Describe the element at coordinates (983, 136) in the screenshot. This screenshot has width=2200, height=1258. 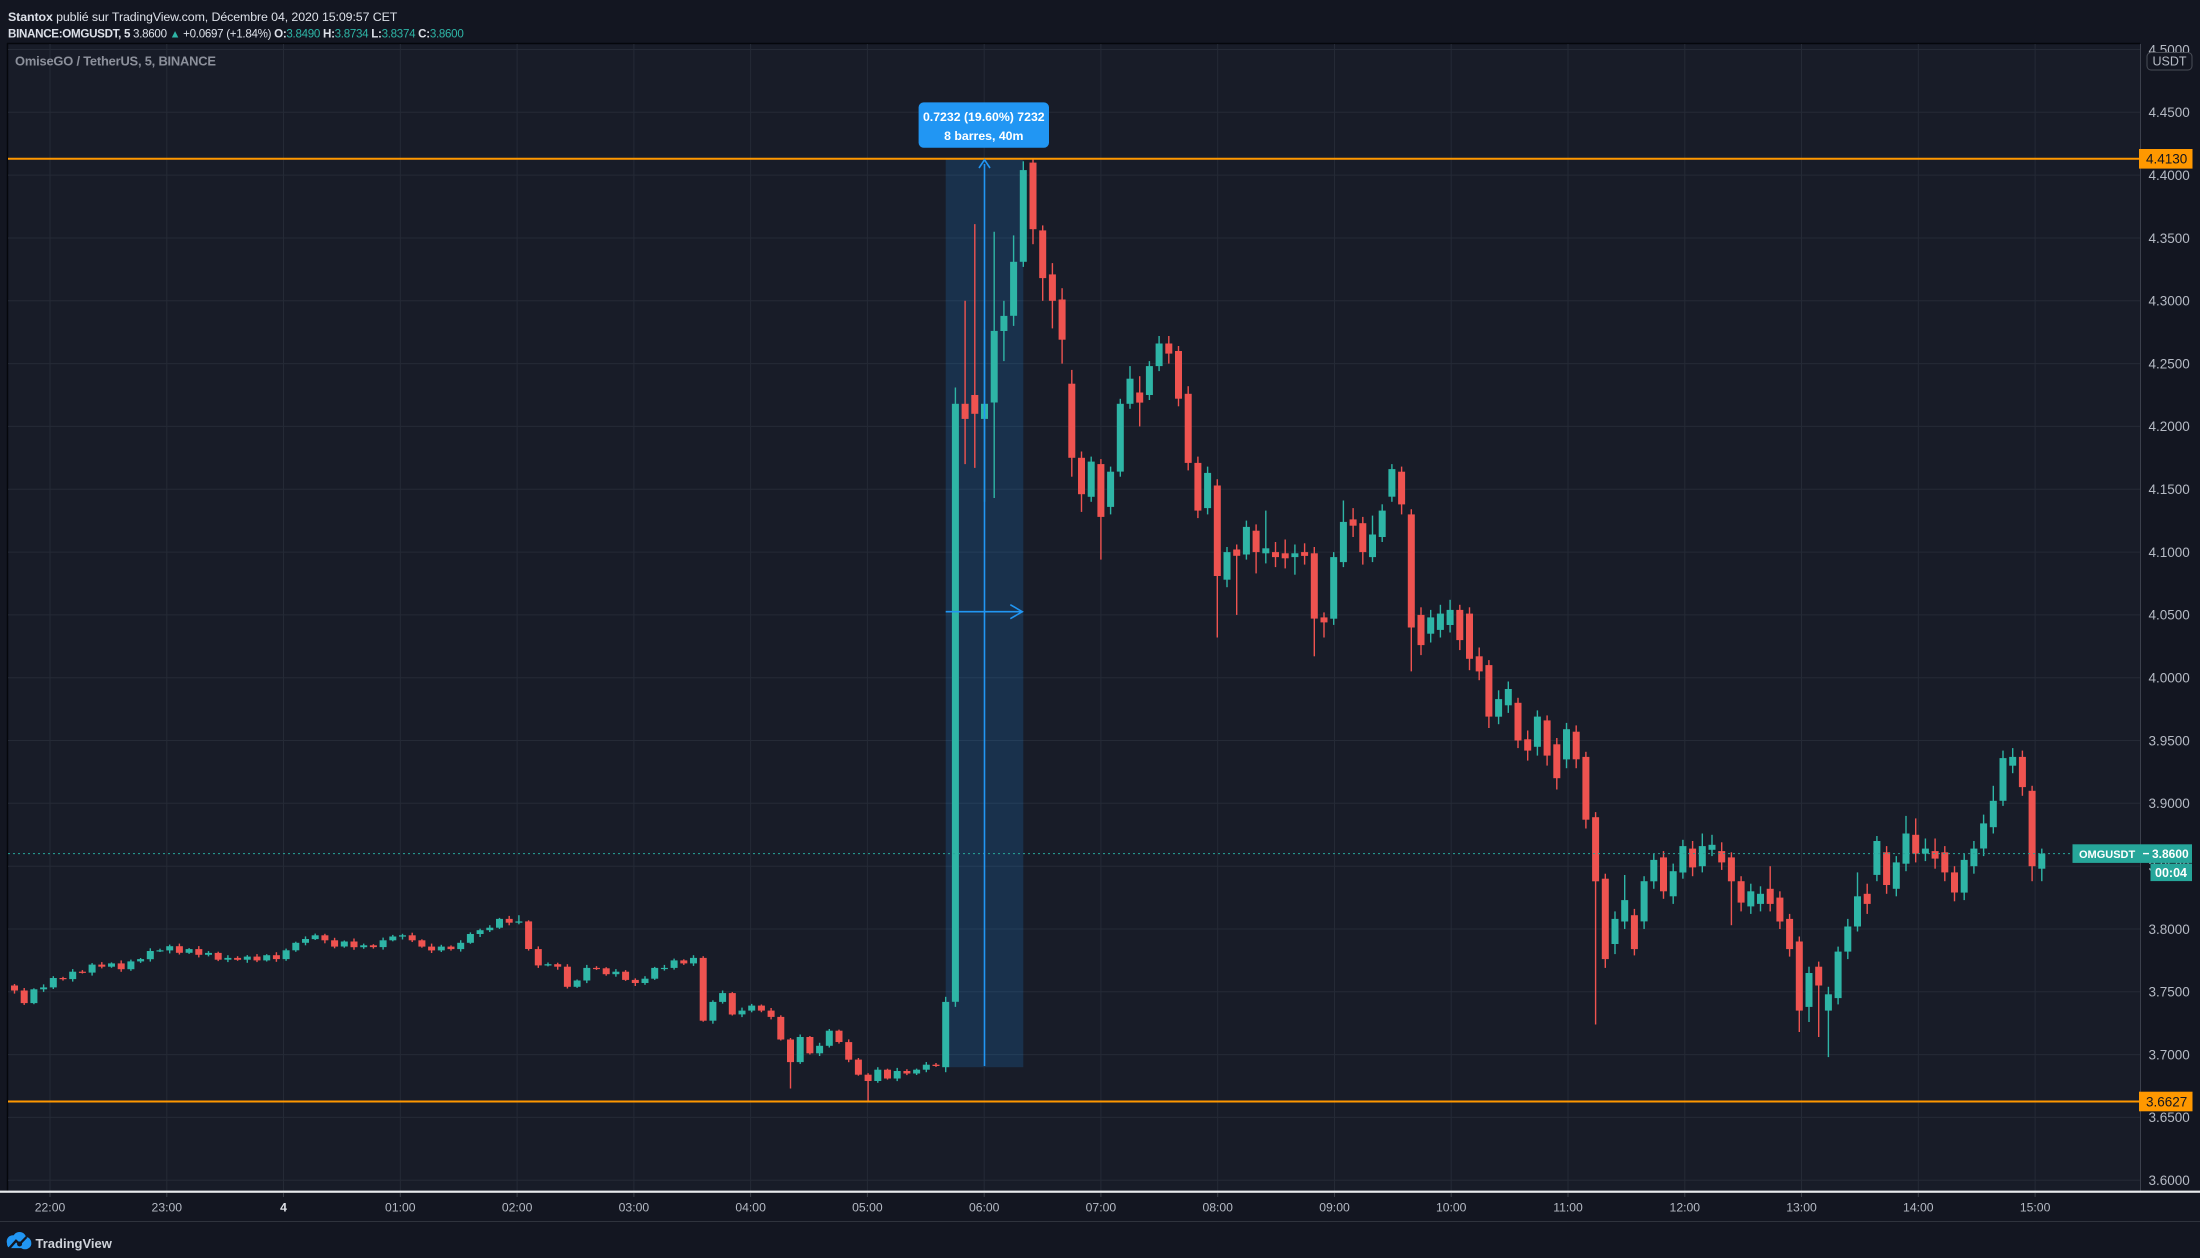
I see `svg-text: 8 barres, 40m` at that location.